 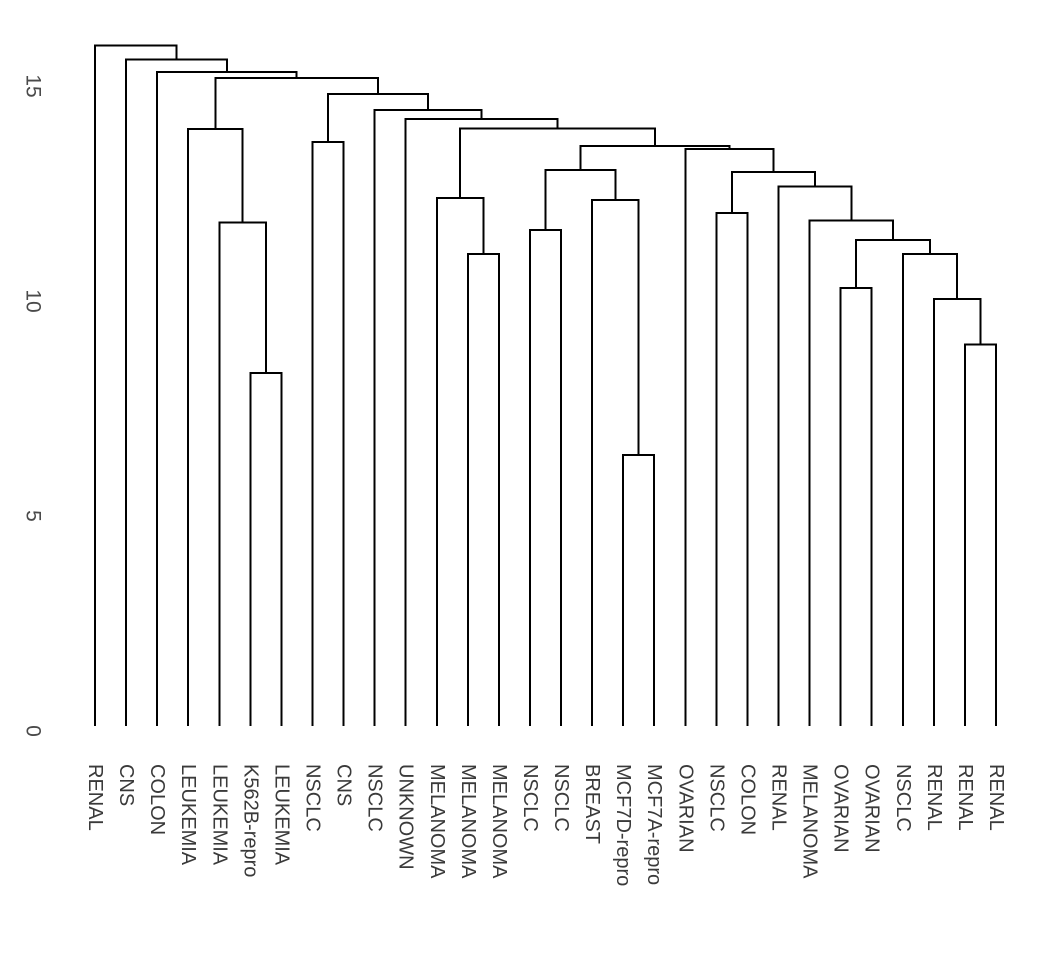 What do you see at coordinates (623, 825) in the screenshot?
I see `leaf-label: MCF7D-repro` at bounding box center [623, 825].